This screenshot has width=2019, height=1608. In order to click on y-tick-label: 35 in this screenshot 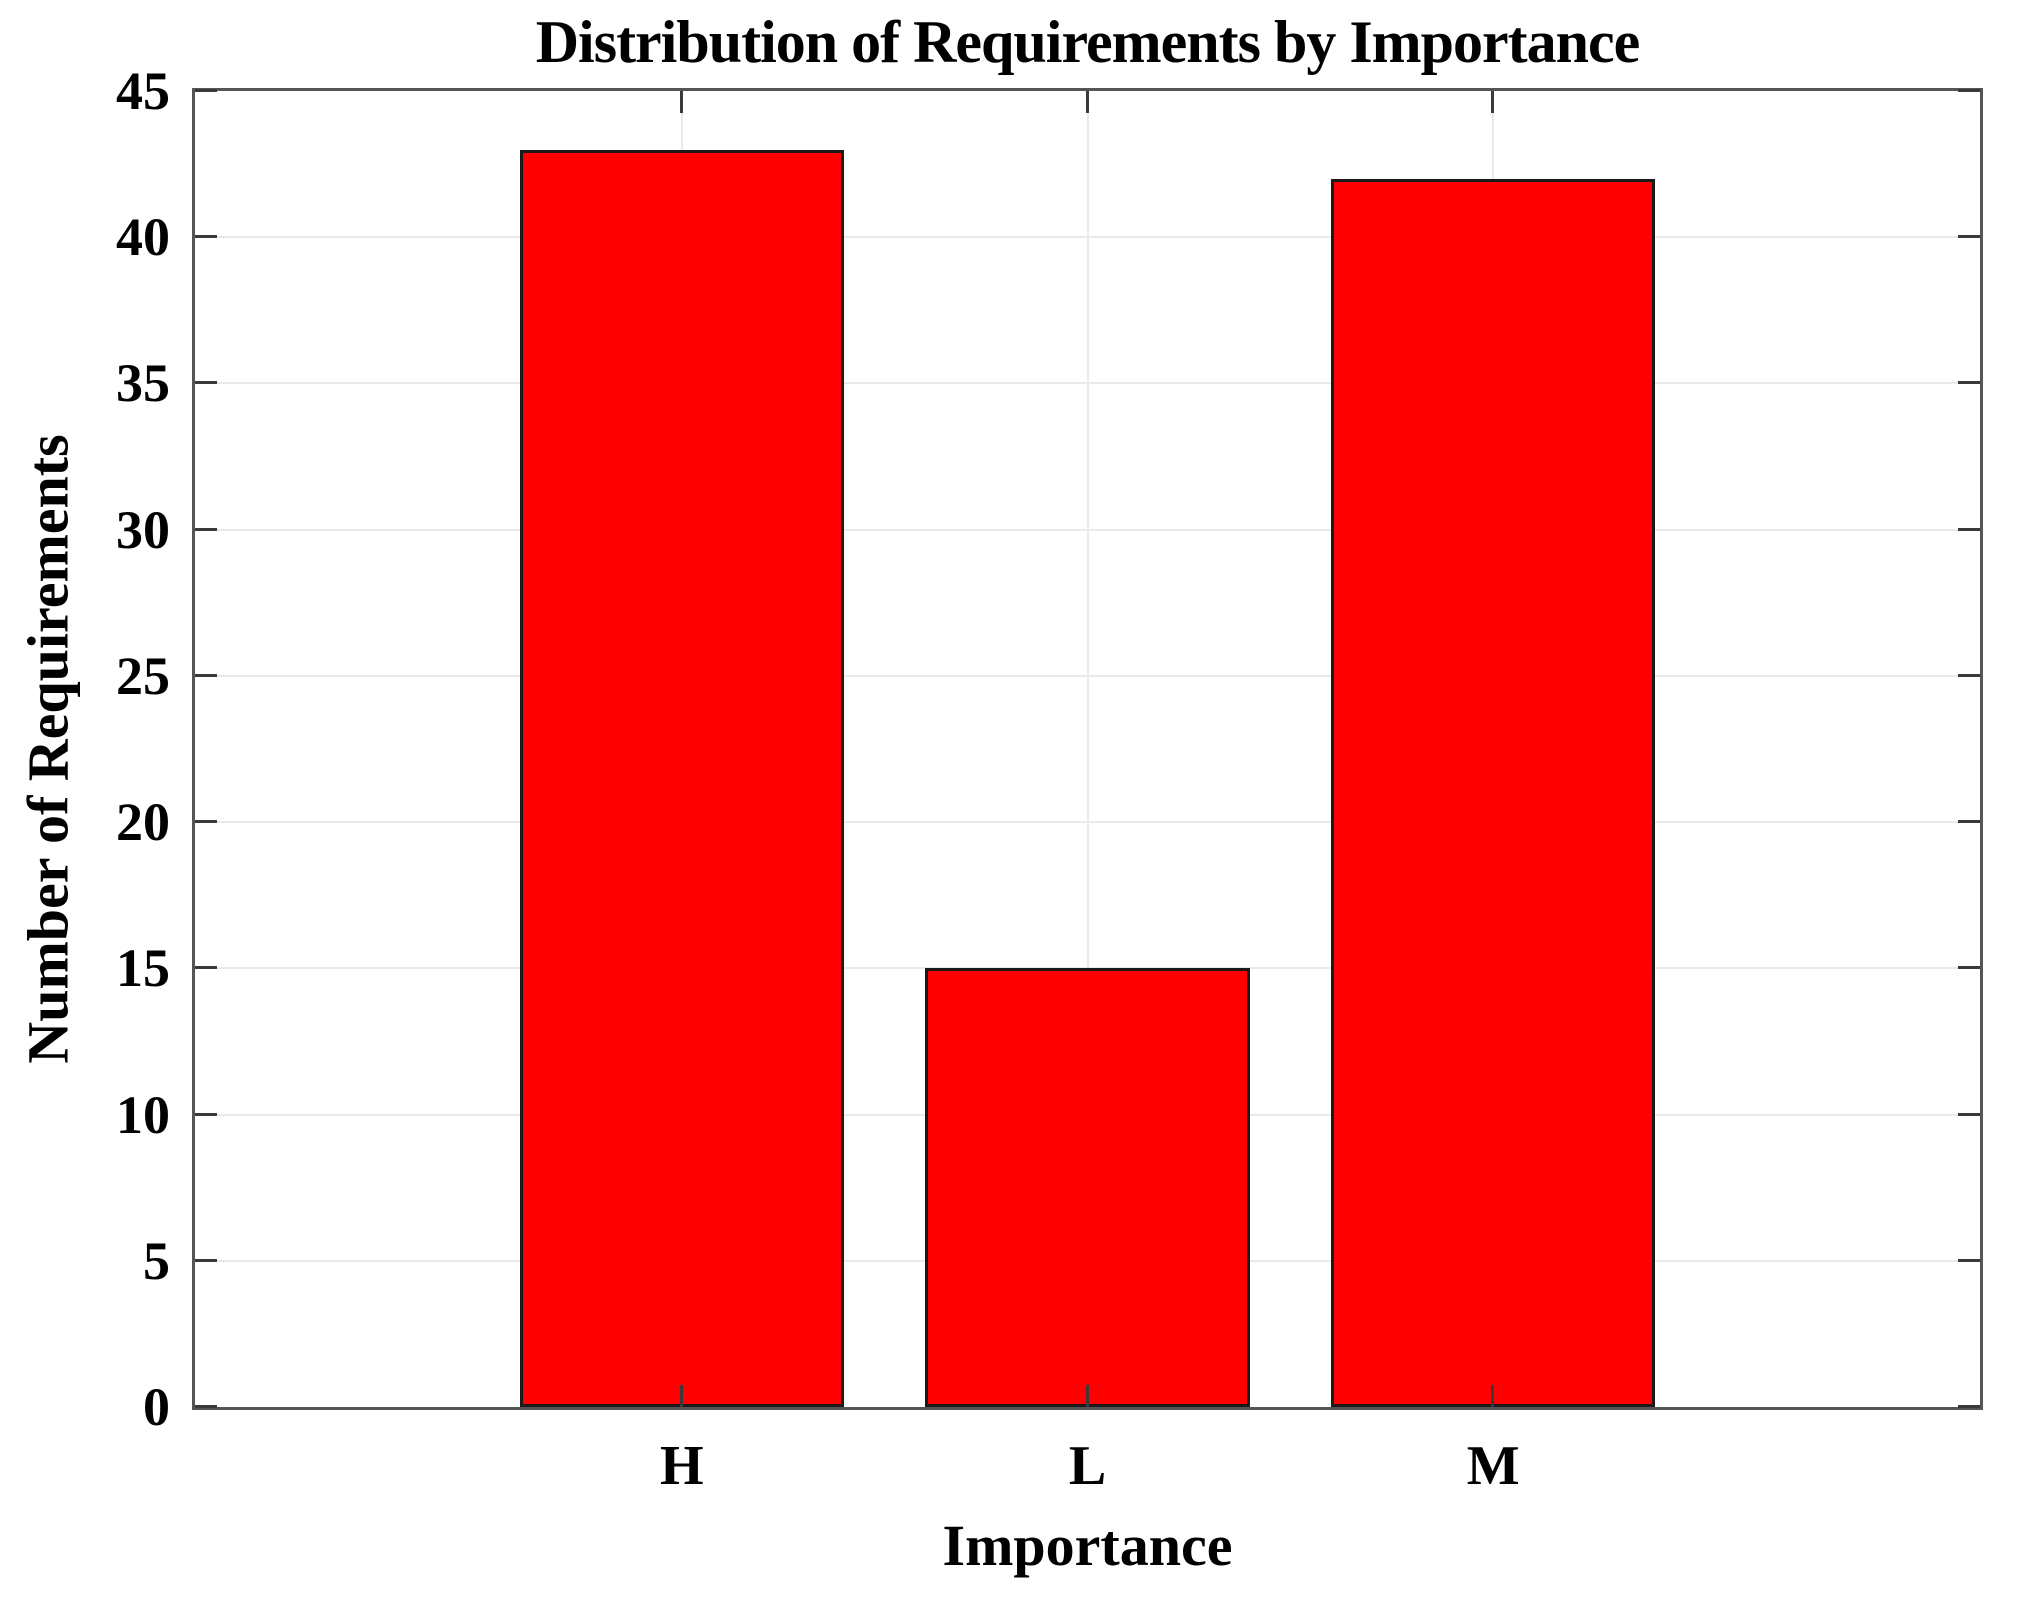, I will do `click(143, 383)`.